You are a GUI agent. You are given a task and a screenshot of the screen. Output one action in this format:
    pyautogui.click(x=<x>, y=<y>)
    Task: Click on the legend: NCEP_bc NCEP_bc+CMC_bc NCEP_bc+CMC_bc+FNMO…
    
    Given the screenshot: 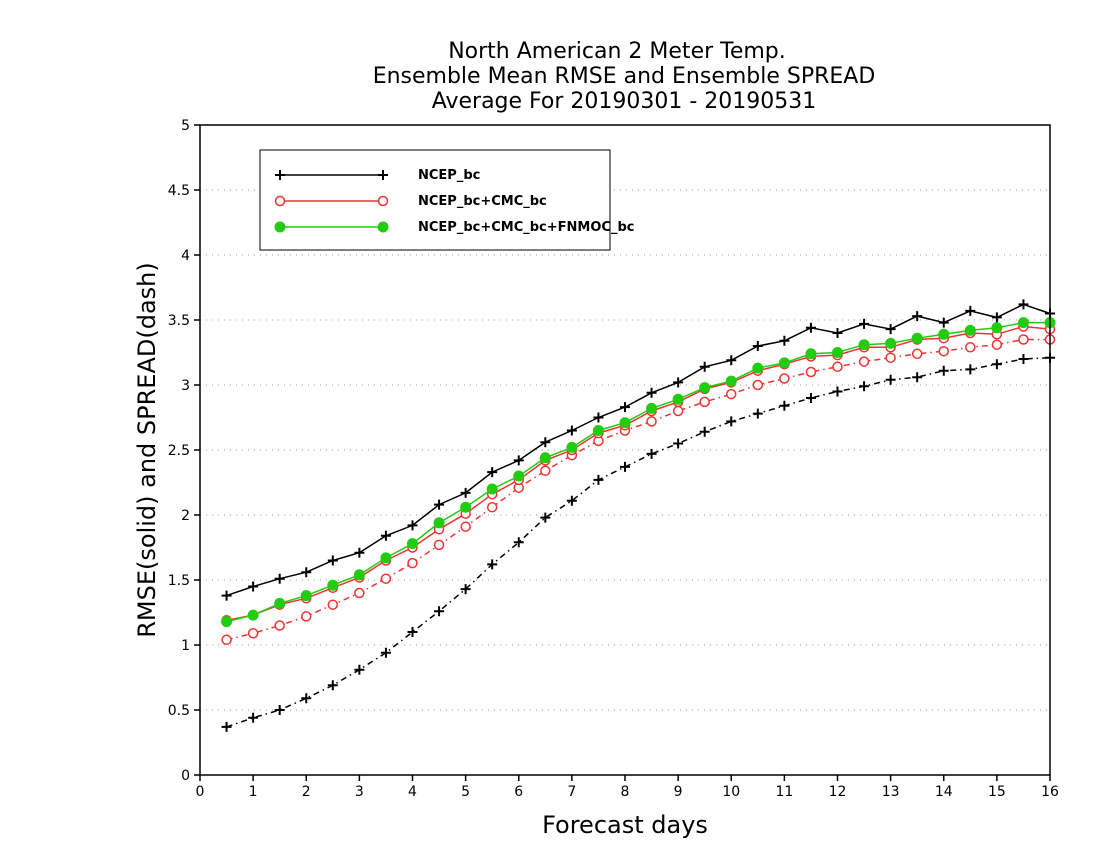 What is the action you would take?
    pyautogui.click(x=446, y=200)
    